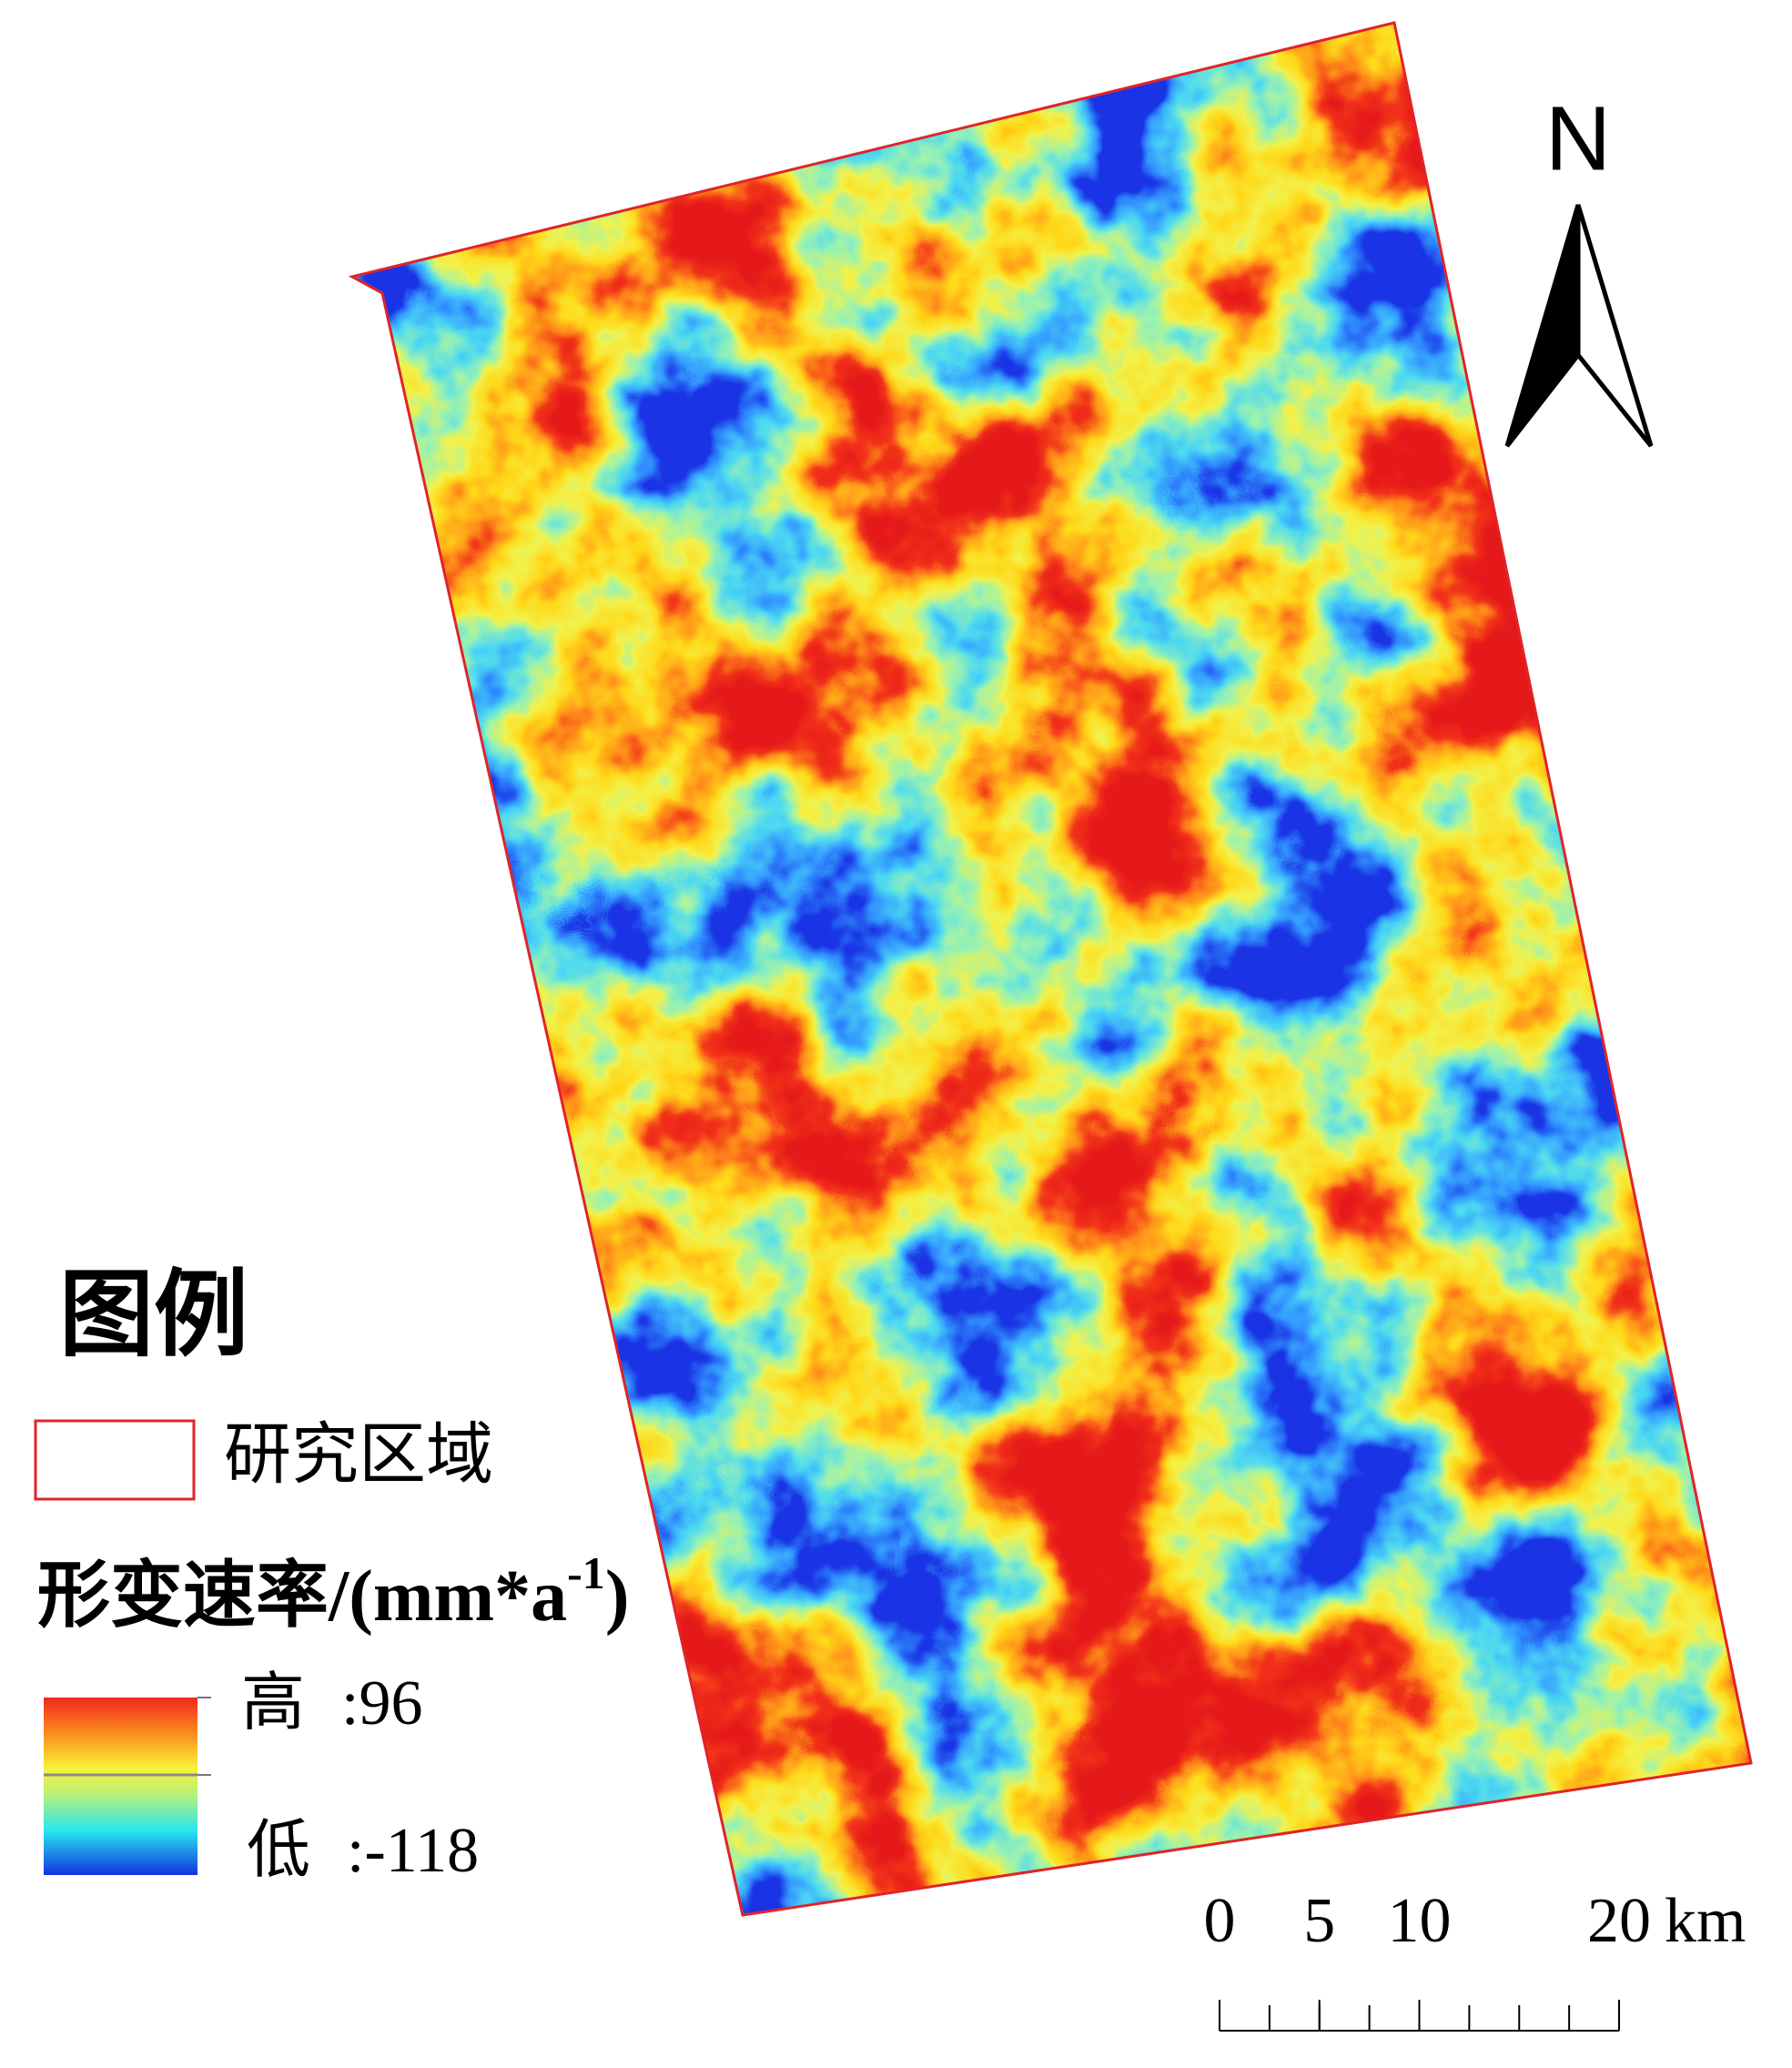 This screenshot has height=2068, width=1792. Describe the element at coordinates (115, 1460) in the screenshot. I see `legend-swatch` at that location.